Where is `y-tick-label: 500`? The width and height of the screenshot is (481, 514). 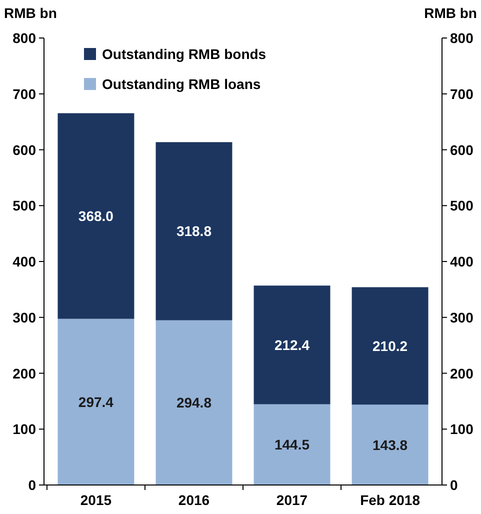
y-tick-label: 500 is located at coordinates (24, 206).